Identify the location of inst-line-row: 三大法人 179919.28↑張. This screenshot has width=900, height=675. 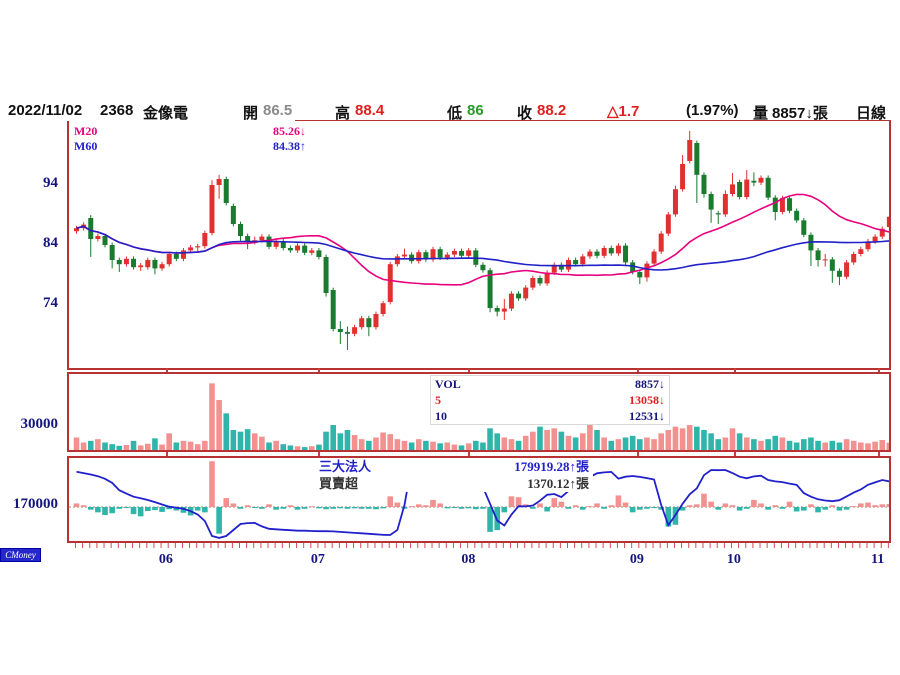
(454, 466).